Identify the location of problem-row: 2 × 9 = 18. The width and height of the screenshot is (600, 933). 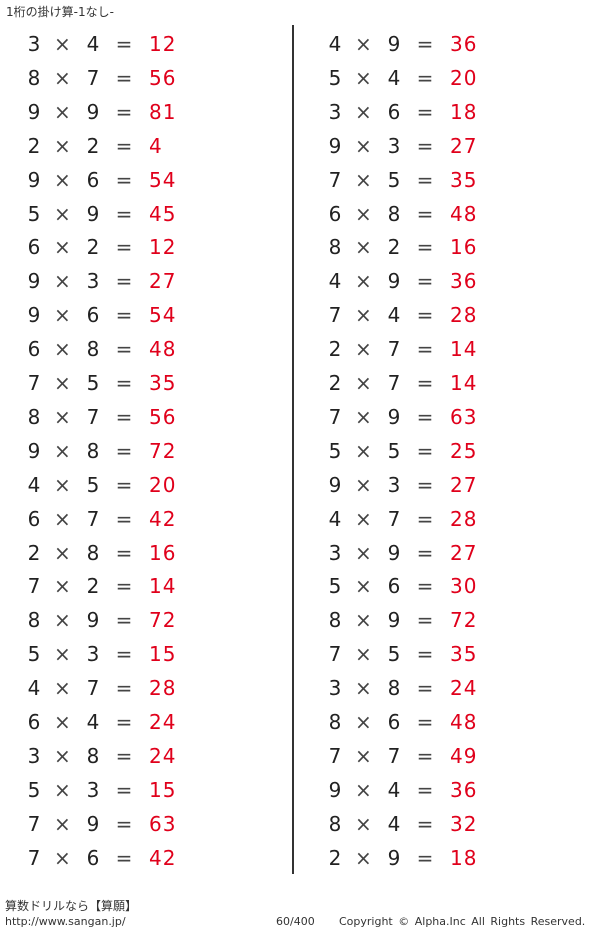
(457, 858).